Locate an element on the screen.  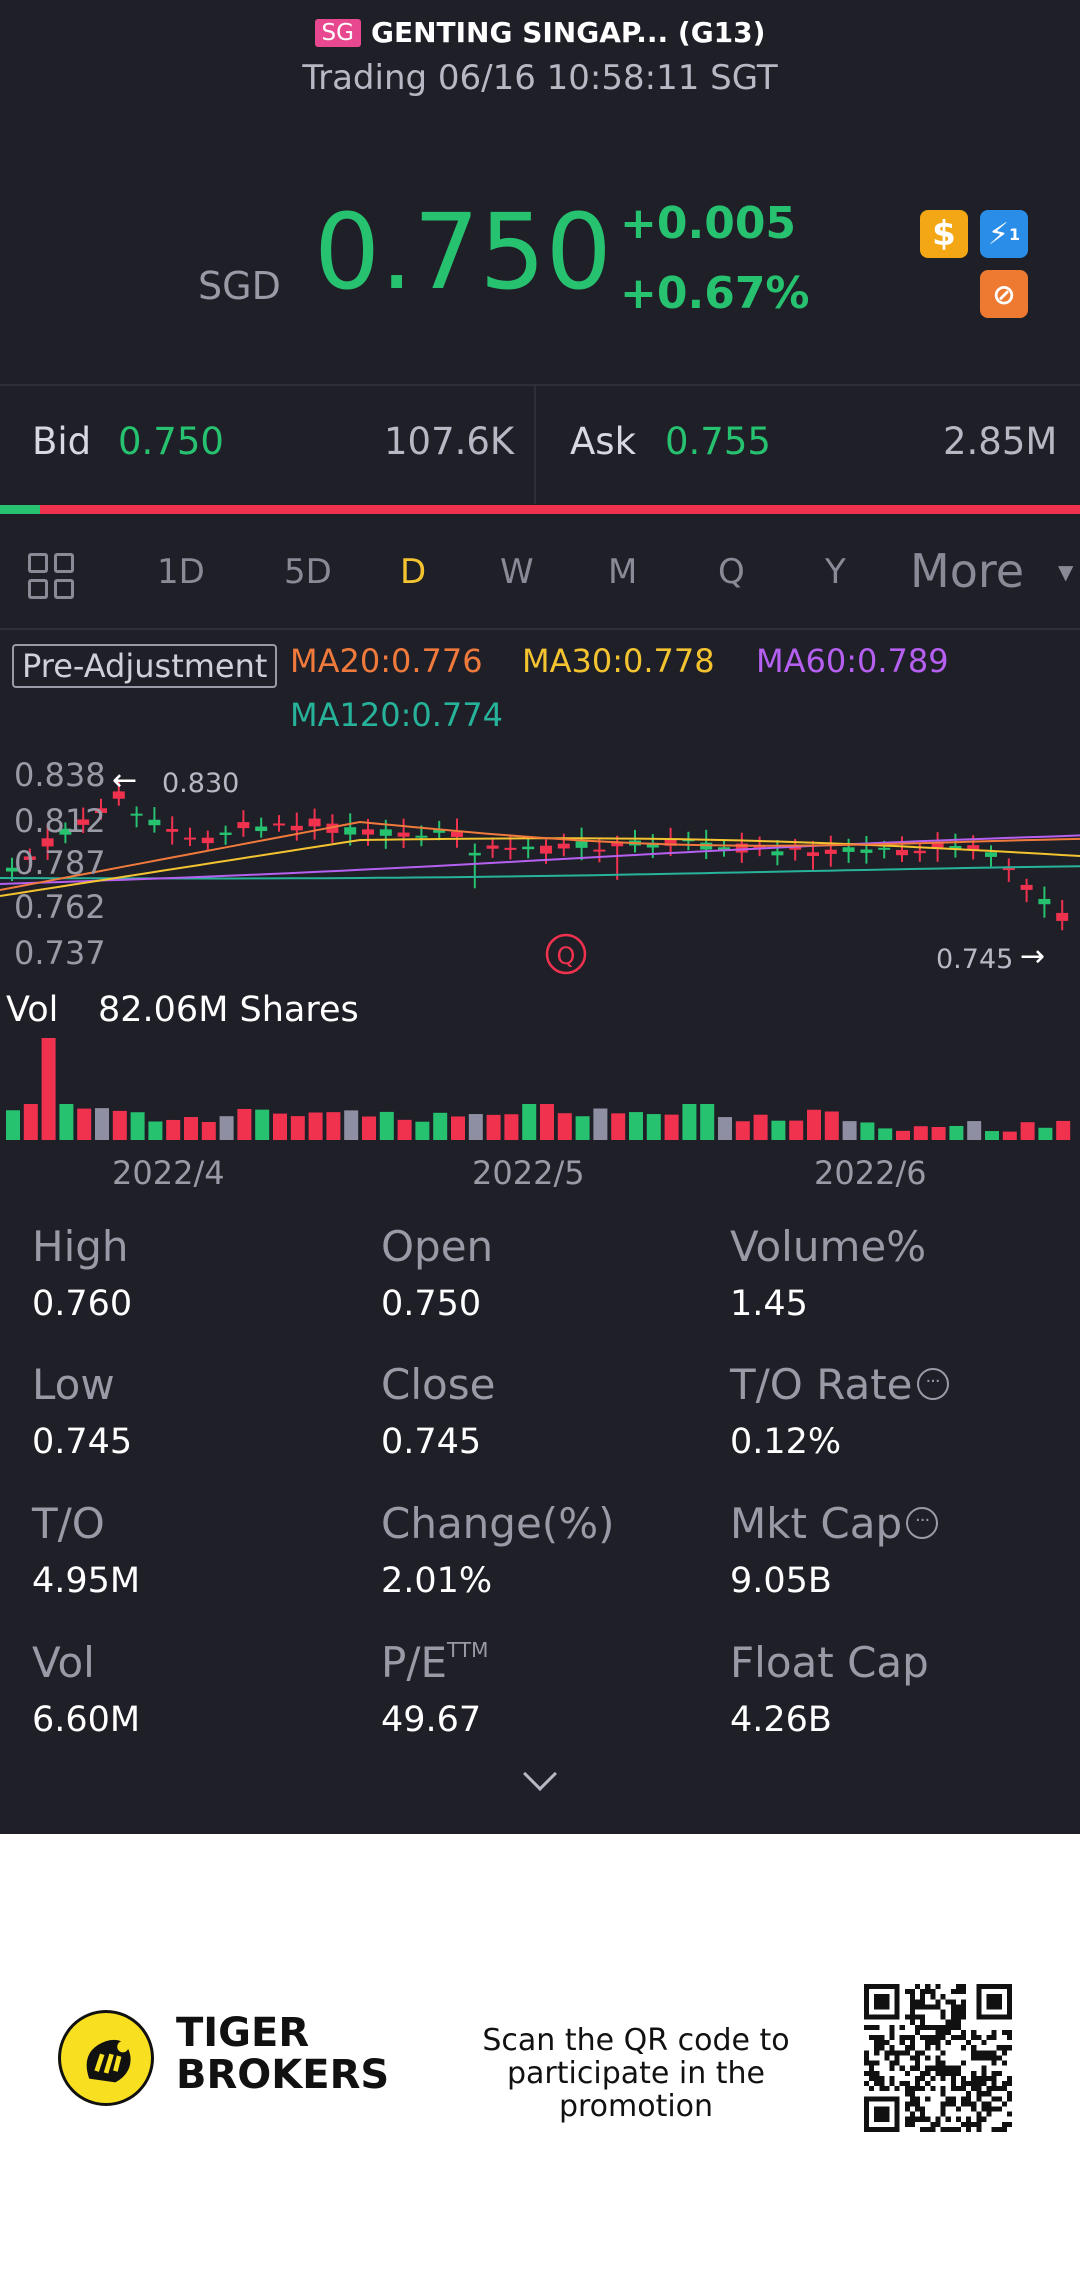
dollar-icon: $ is located at coordinates (944, 234).